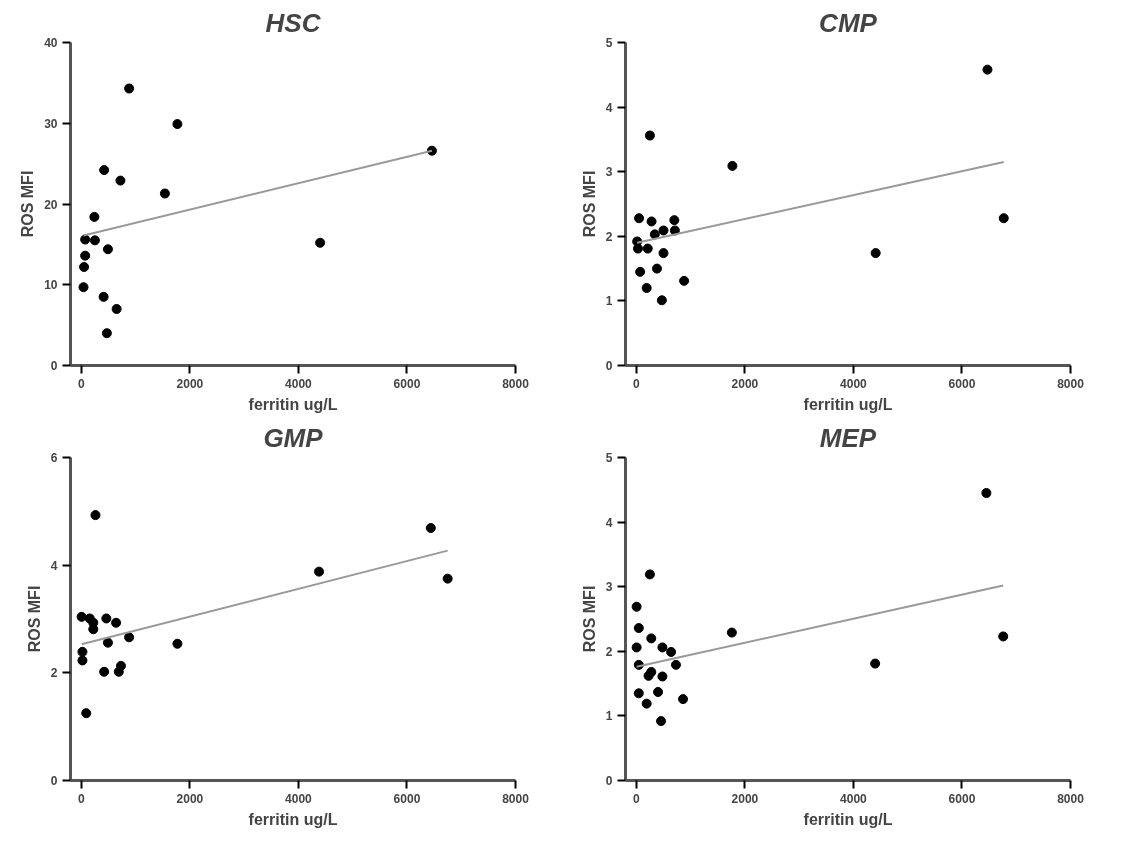 This screenshot has height=851, width=1135. What do you see at coordinates (54, 458) in the screenshot?
I see `y-tick-label: 6` at bounding box center [54, 458].